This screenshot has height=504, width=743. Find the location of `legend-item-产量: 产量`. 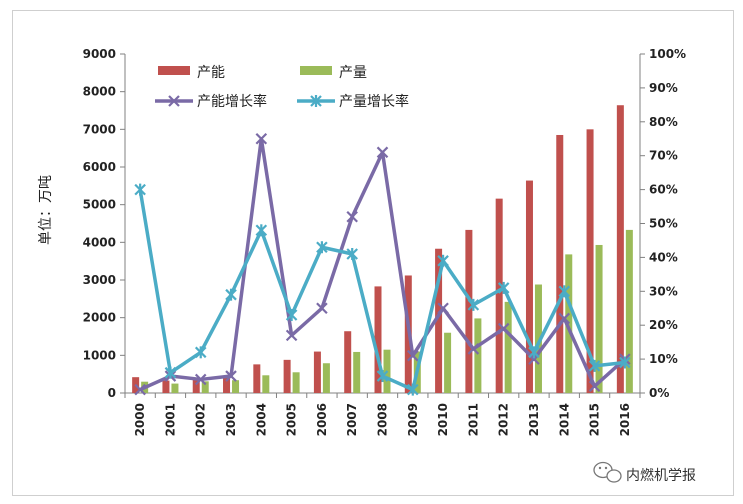

legend-item-产量: 产量 is located at coordinates (333, 73).